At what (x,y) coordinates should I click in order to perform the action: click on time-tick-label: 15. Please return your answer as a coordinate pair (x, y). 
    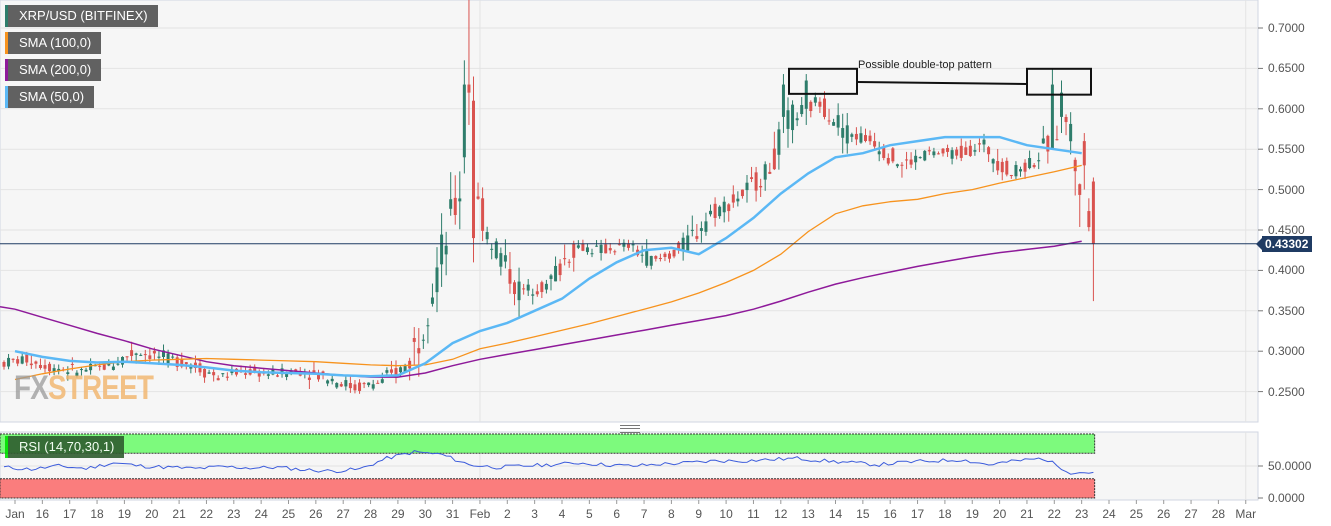
    Looking at the image, I should click on (863, 514).